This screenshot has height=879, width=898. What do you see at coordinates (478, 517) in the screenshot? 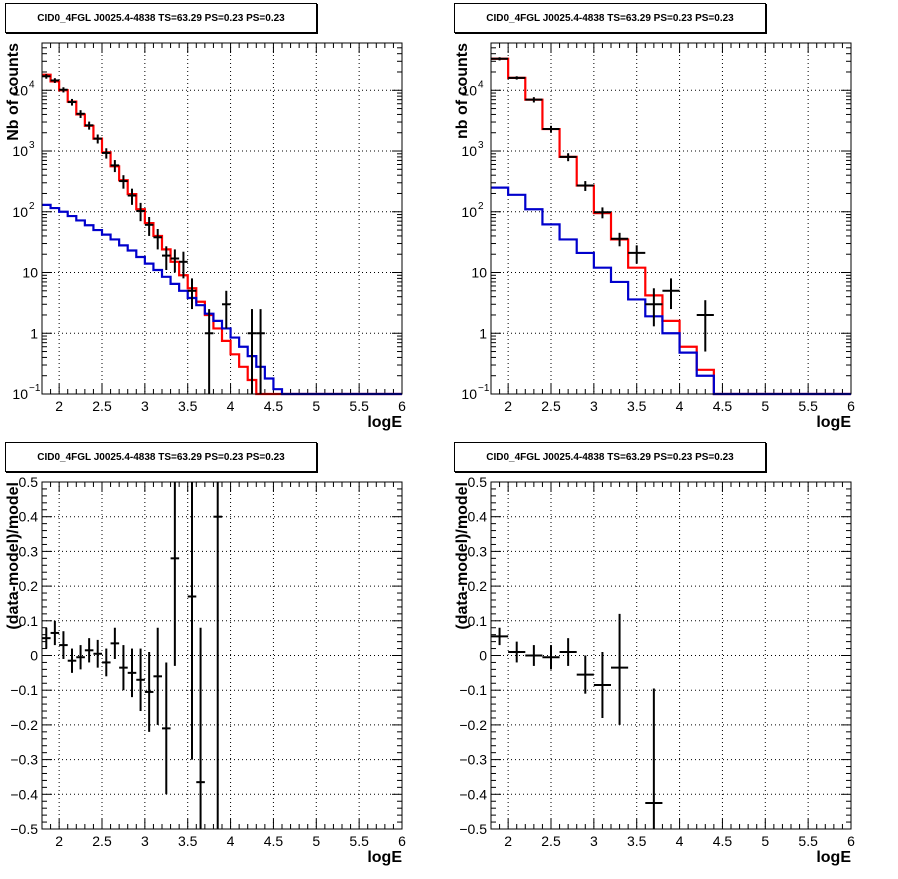
I see `y-tick-label: 0.4` at bounding box center [478, 517].